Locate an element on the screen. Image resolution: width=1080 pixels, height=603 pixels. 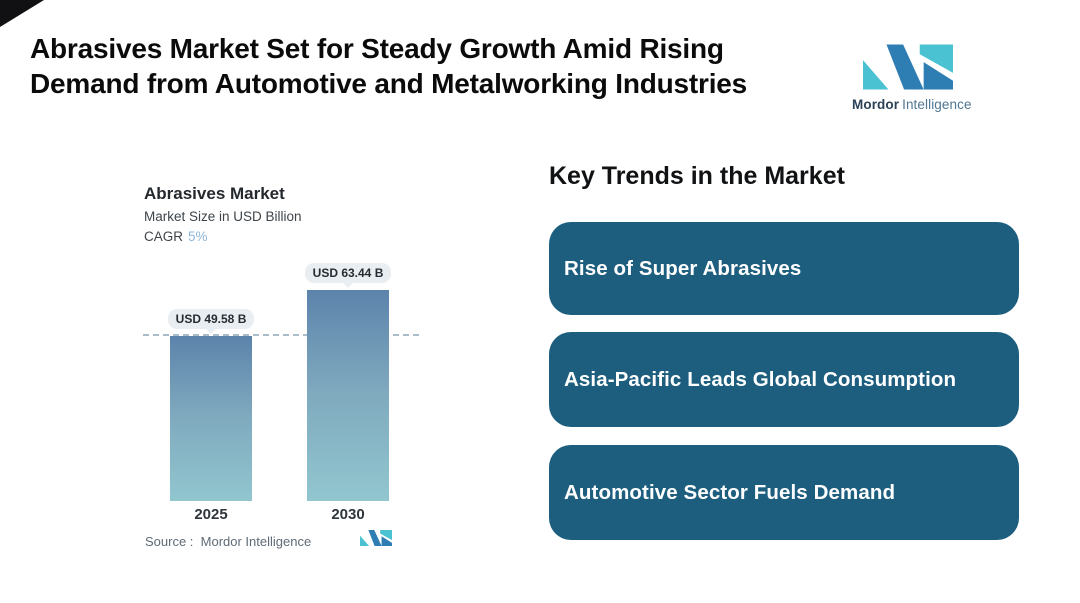
chart-subtitle: Market Size in USD Billion is located at coordinates (223, 216).